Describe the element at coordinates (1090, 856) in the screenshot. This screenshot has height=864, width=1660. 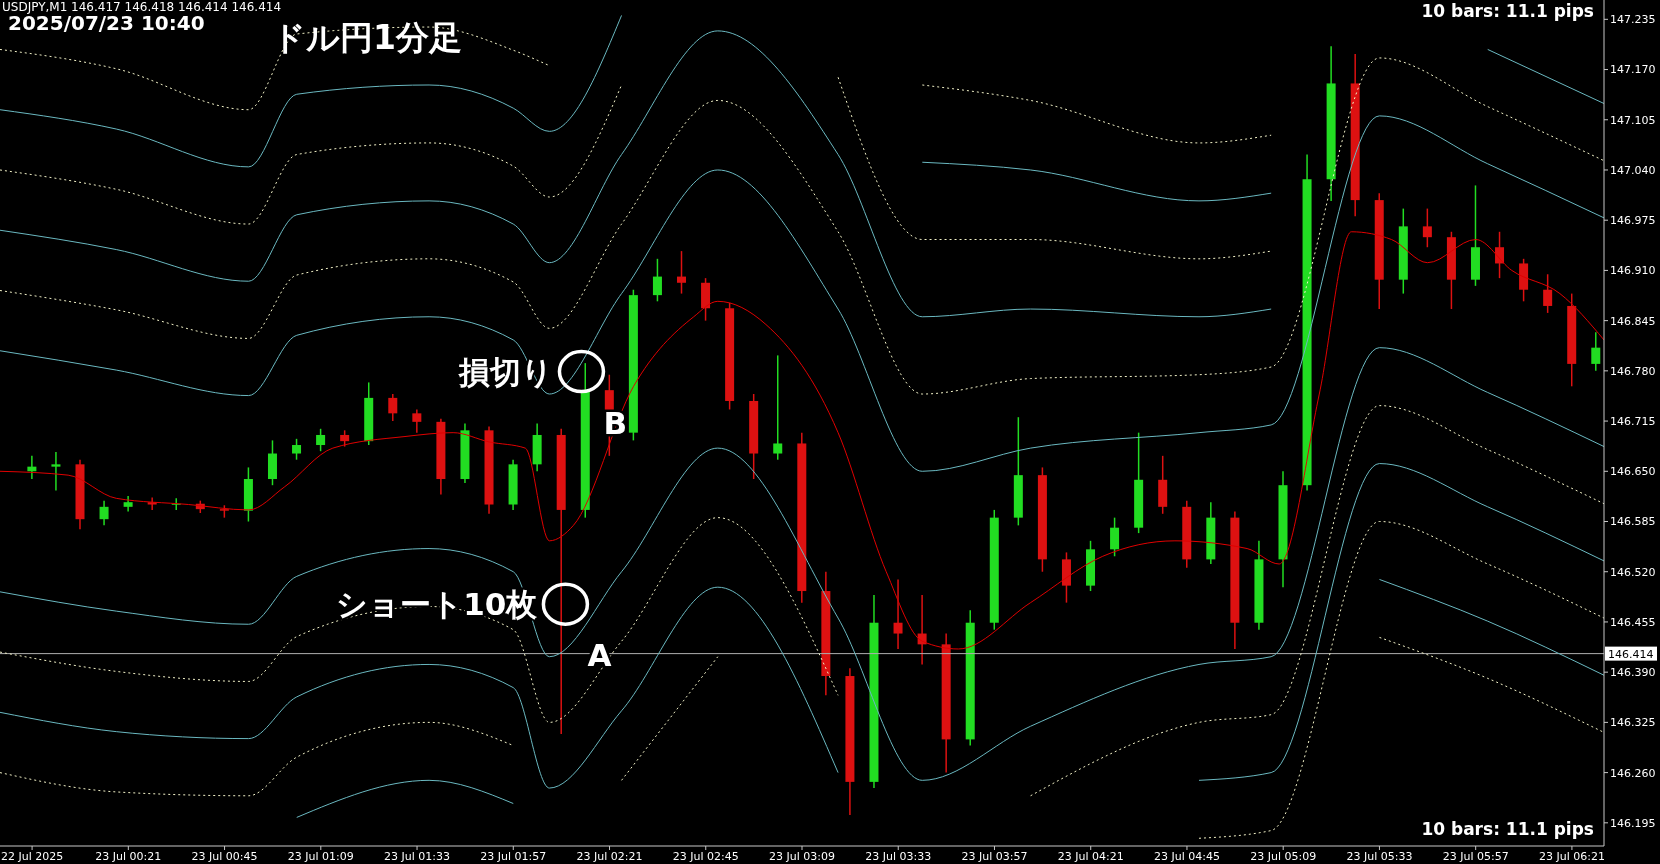
I see `x-tick-label: 23 Jul 04:21` at that location.